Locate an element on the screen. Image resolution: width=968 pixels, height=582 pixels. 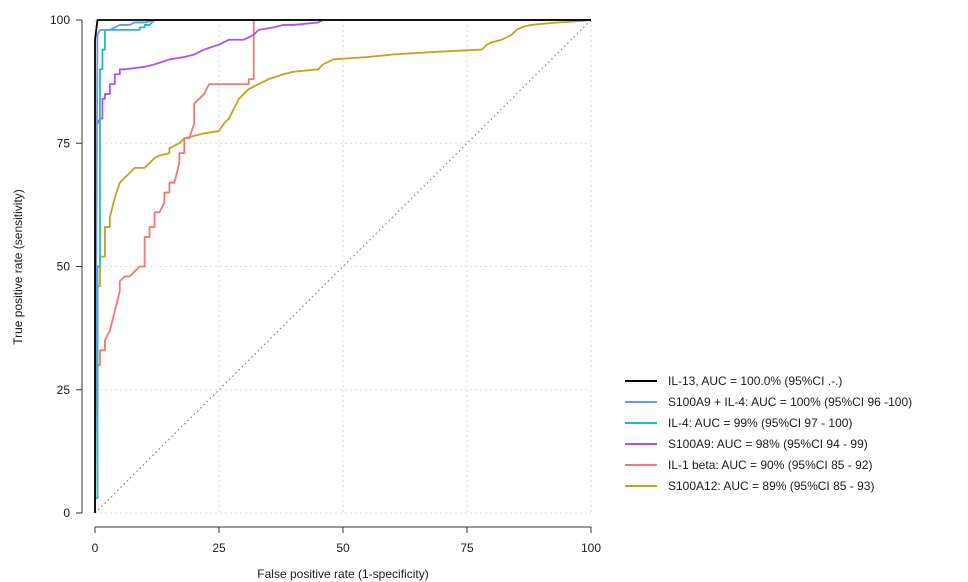
x-tick-label-3: 75 is located at coordinates (467, 548).